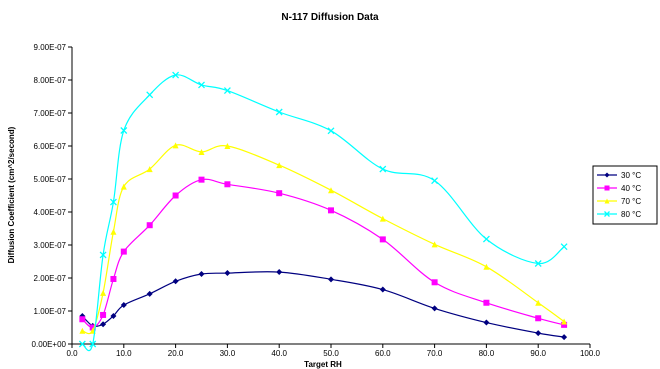  Describe the element at coordinates (50, 311) in the screenshot. I see `y-tick-label: 1.00E-07` at that location.